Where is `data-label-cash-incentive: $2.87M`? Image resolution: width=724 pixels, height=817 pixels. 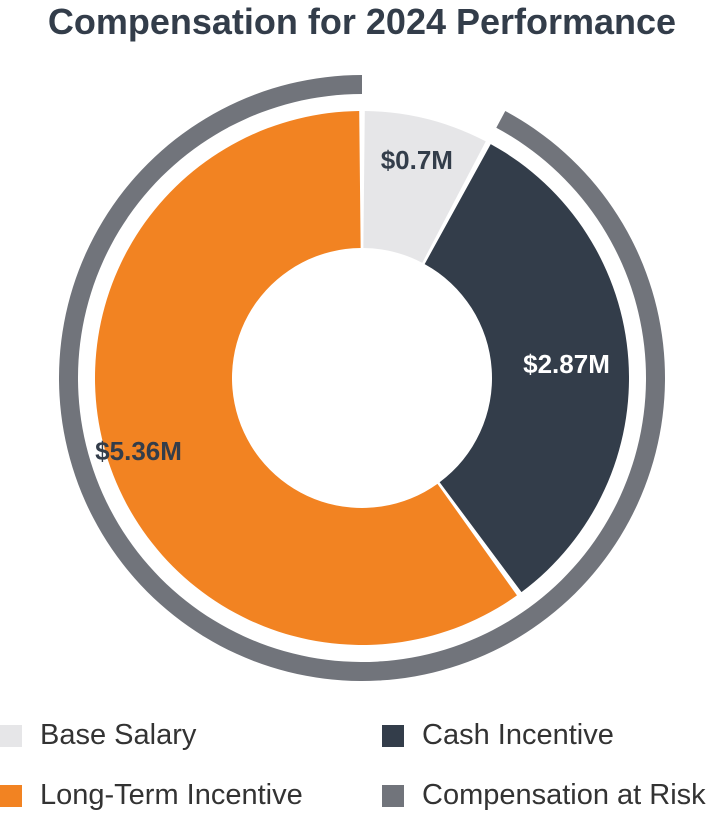
data-label-cash-incentive: $2.87M is located at coordinates (566, 364).